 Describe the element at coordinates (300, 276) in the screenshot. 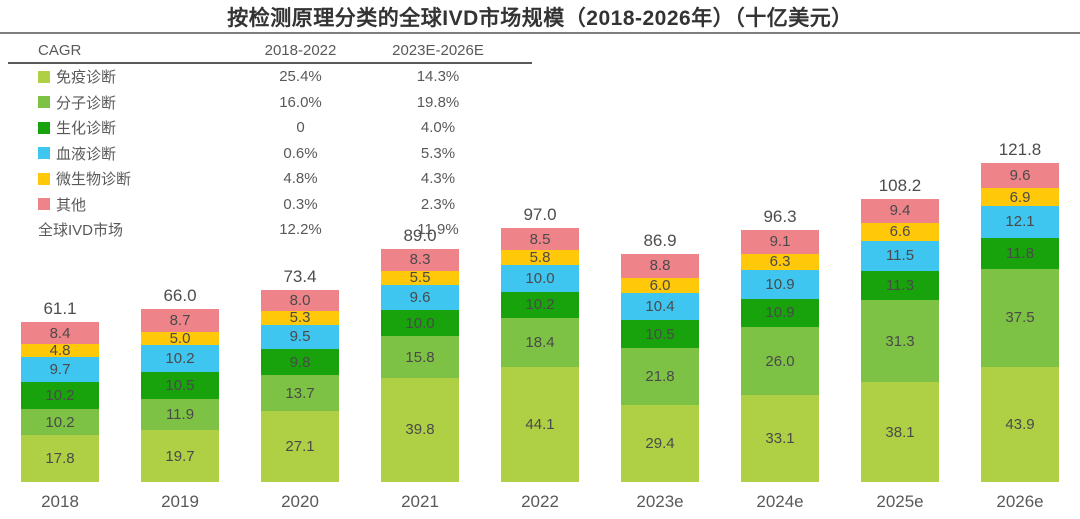

I see `bar-total-label: 73.4` at that location.